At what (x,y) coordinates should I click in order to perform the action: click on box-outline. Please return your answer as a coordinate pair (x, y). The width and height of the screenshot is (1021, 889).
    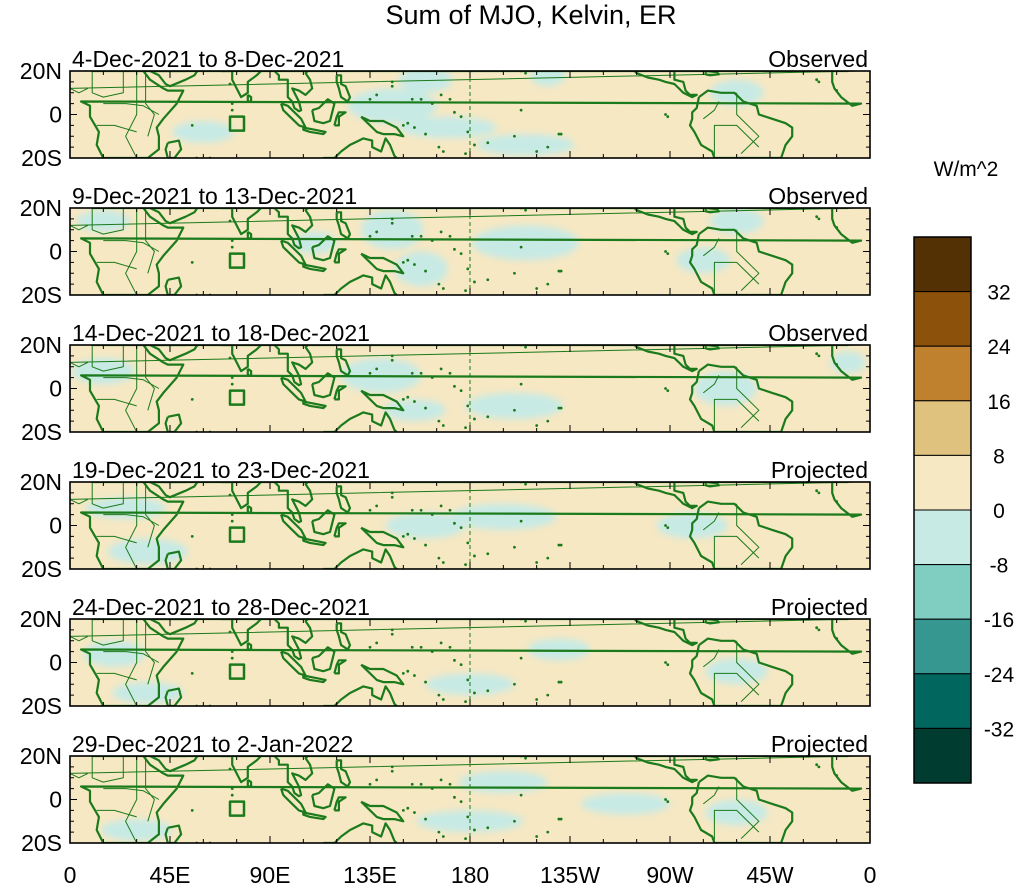
    Looking at the image, I should click on (237, 397).